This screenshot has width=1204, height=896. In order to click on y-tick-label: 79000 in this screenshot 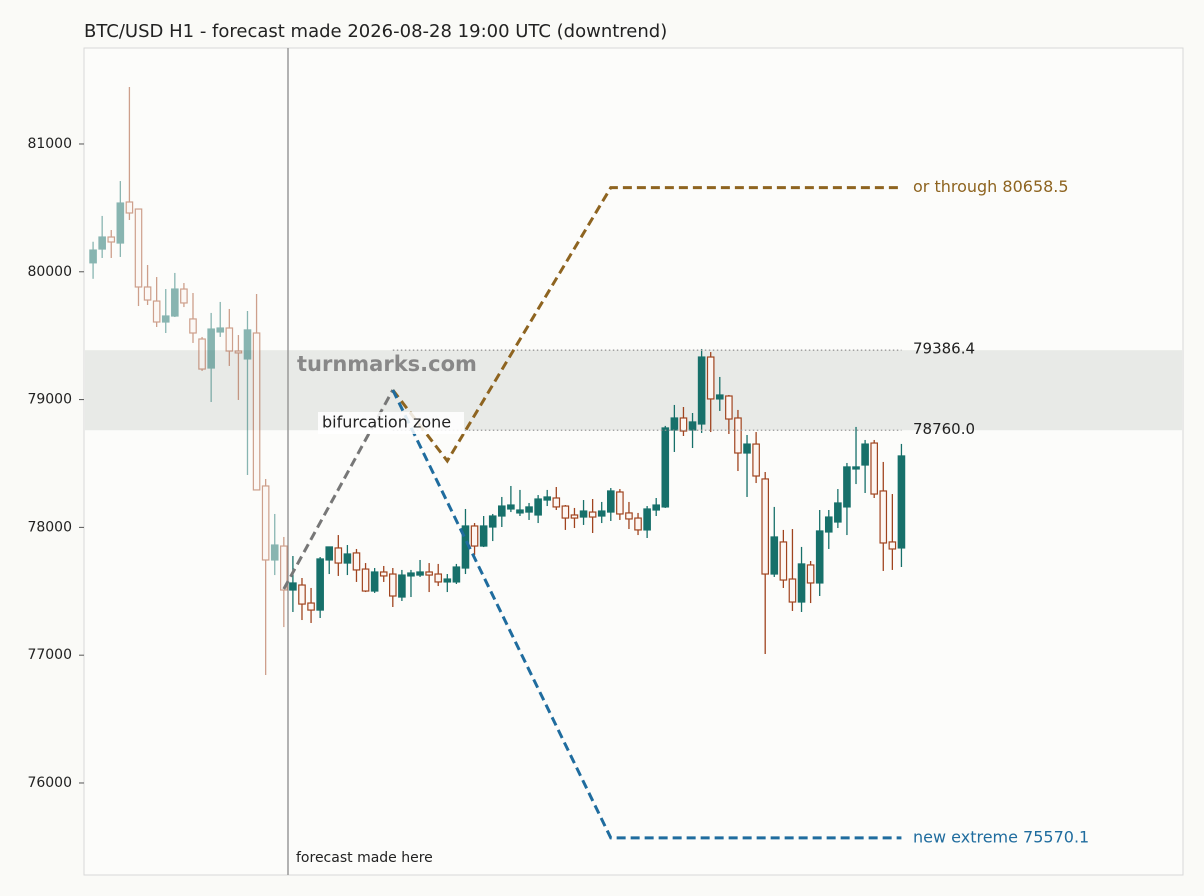, I will do `click(49, 400)`.